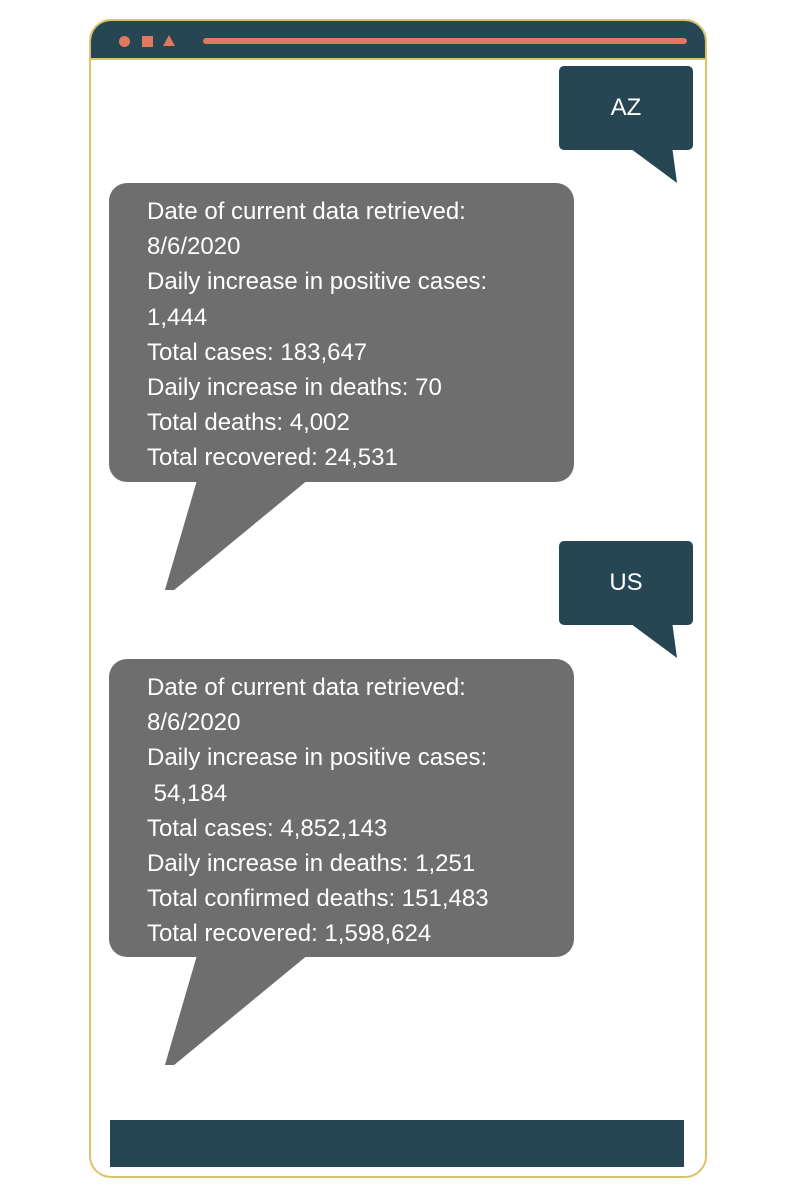 The width and height of the screenshot is (800, 1200). What do you see at coordinates (248, 423) in the screenshot?
I see `message-line: Total deaths: 4,002` at bounding box center [248, 423].